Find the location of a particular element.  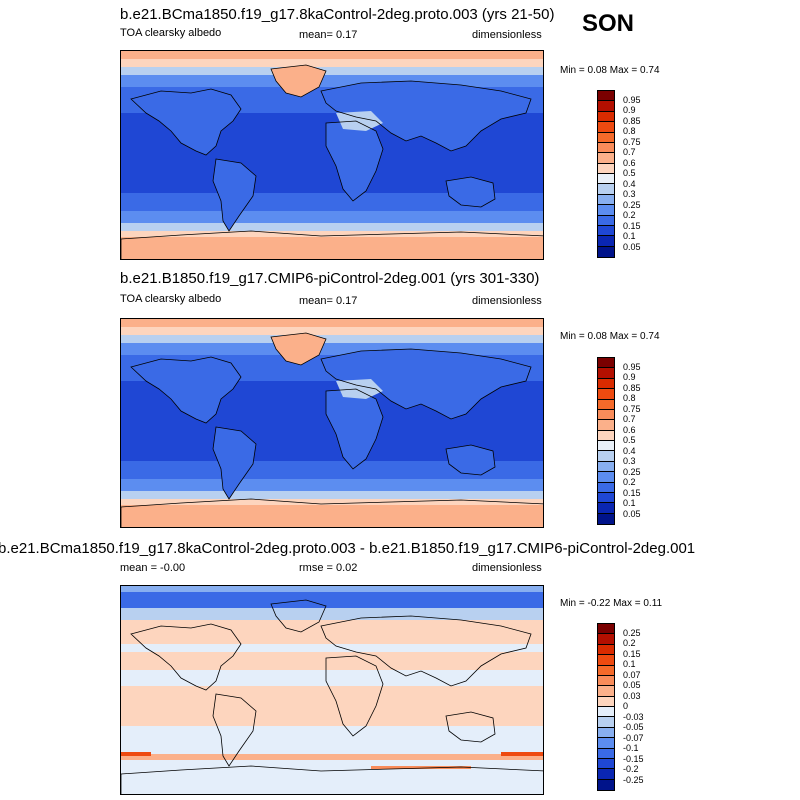

colorbar-tick-label: 0.8 is located at coordinates (629, 398).